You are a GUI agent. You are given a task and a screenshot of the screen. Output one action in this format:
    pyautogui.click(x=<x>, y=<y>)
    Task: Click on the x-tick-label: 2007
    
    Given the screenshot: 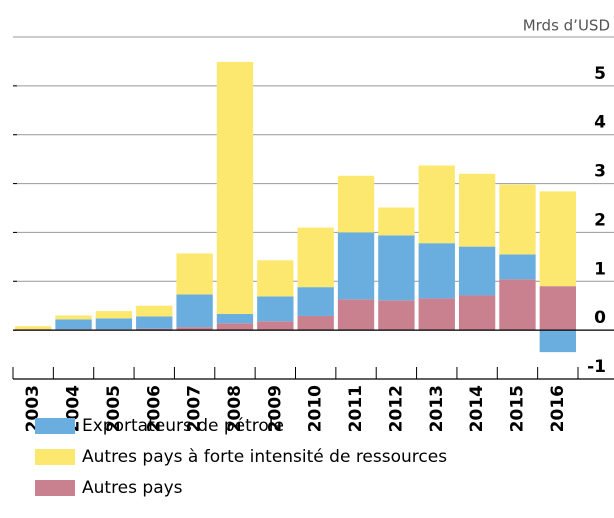 What is the action you would take?
    pyautogui.click(x=195, y=408)
    